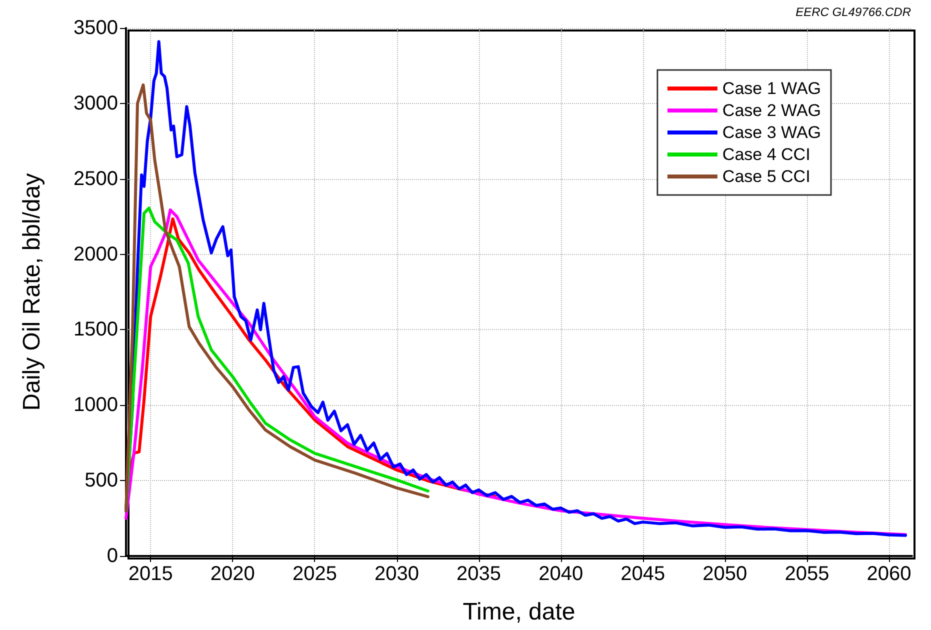 This screenshot has width=931, height=630. Describe the element at coordinates (96, 103) in the screenshot. I see `y-tick-label: 3000` at that location.